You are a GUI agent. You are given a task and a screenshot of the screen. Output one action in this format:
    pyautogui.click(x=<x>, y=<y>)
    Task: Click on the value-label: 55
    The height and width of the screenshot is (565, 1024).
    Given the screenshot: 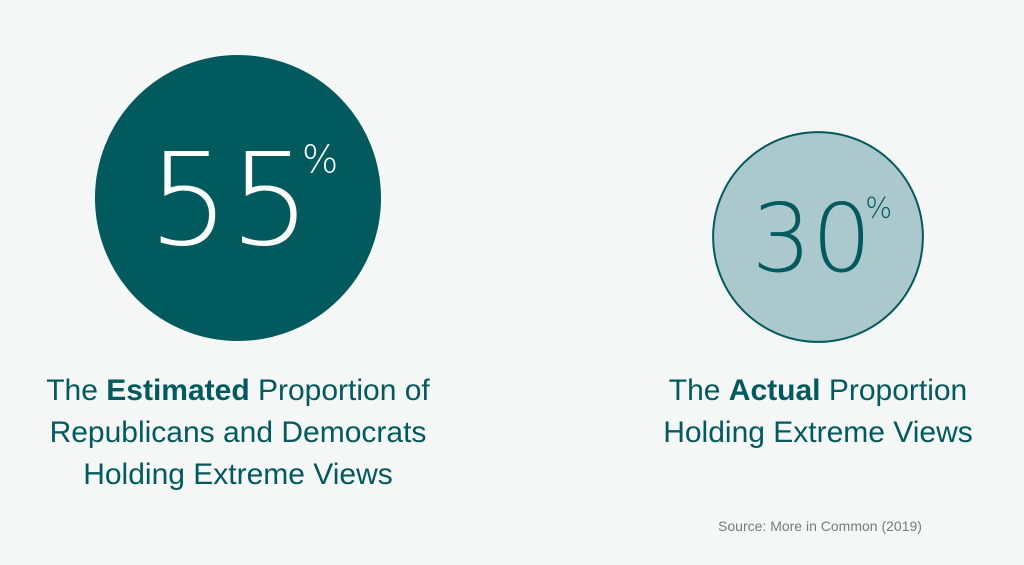 What is the action you would take?
    pyautogui.click(x=229, y=200)
    